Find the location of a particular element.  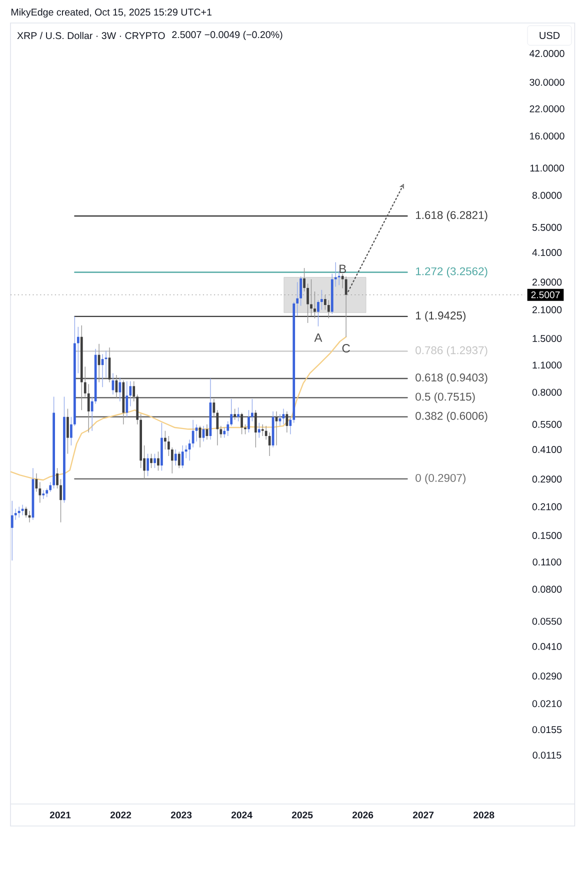

x-tick-label: 2022 is located at coordinates (121, 815).